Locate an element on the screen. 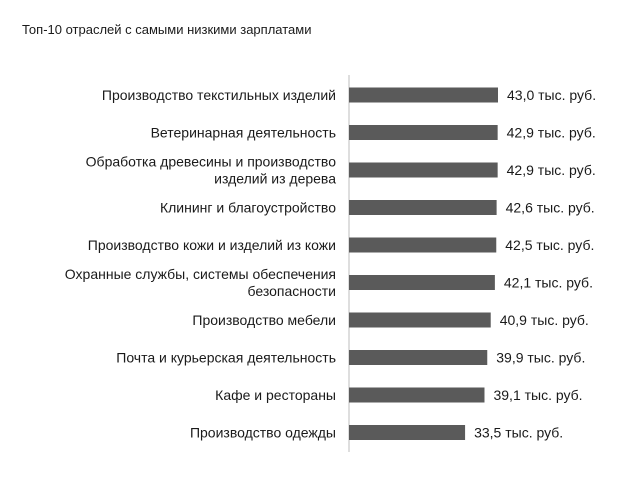 The image size is (631, 481). category-label-line: Производство мебели is located at coordinates (264, 320).